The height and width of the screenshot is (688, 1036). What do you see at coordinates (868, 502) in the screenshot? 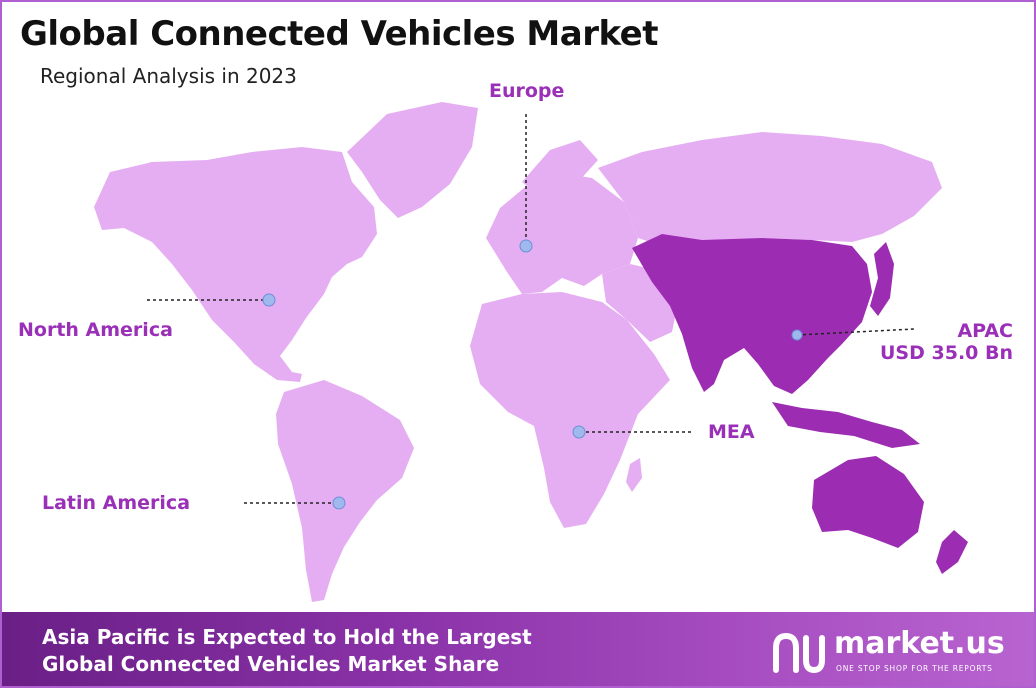
I see `australia-shape` at bounding box center [868, 502].